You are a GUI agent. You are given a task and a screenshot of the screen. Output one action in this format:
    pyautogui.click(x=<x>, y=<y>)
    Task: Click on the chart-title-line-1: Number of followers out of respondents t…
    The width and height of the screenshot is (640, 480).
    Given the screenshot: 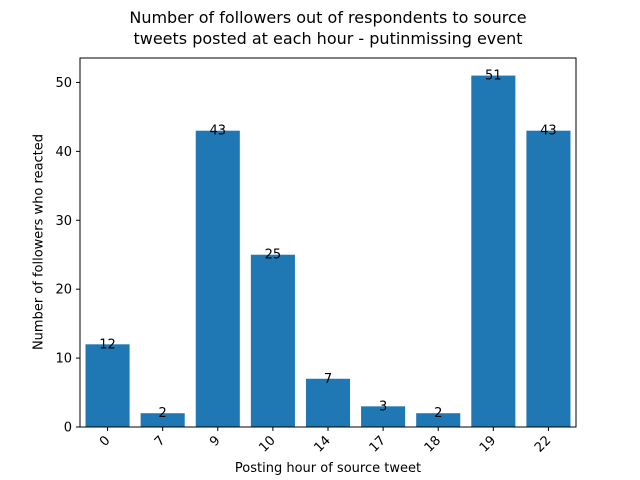 What is the action you would take?
    pyautogui.click(x=328, y=17)
    